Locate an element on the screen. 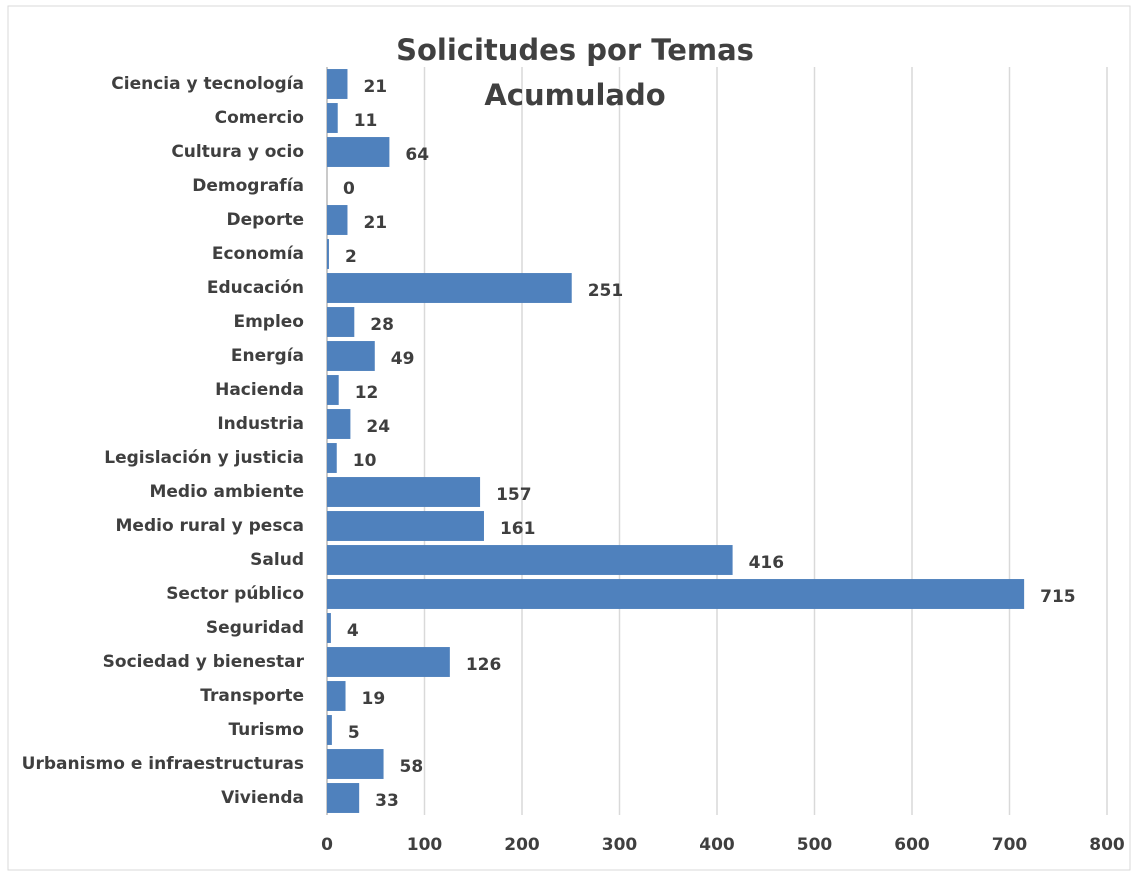  value-label: 0 is located at coordinates (349, 189).